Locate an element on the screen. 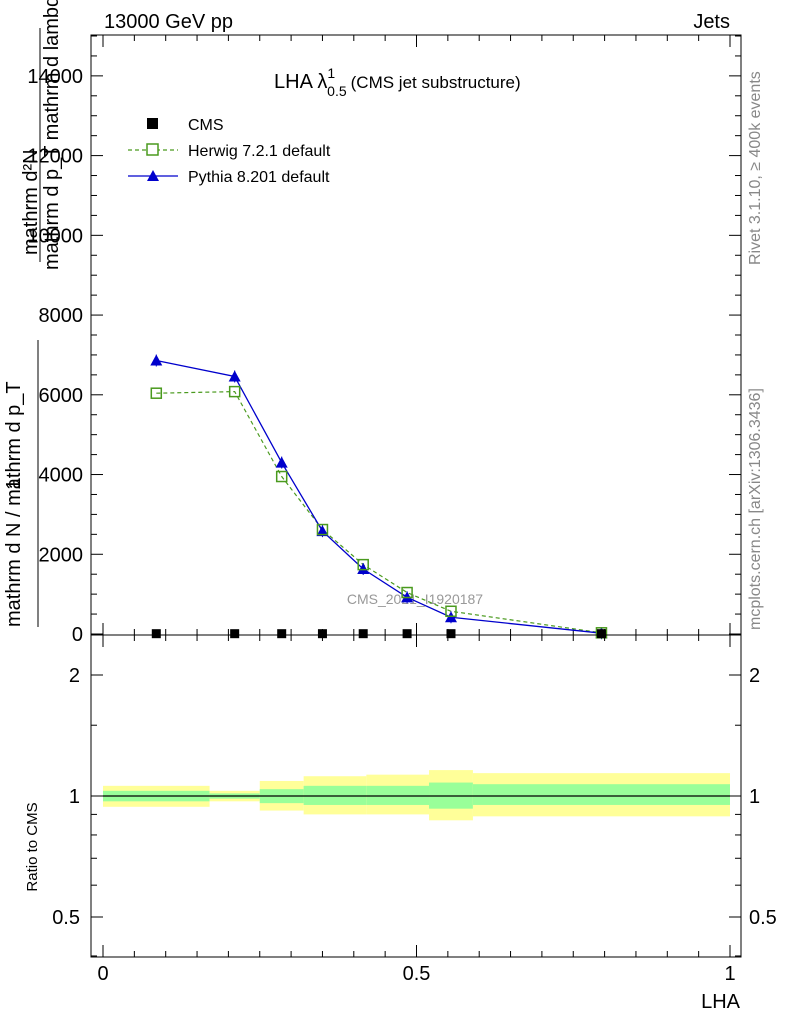 The image size is (786, 1024). herwig-line is located at coordinates (379, 512).